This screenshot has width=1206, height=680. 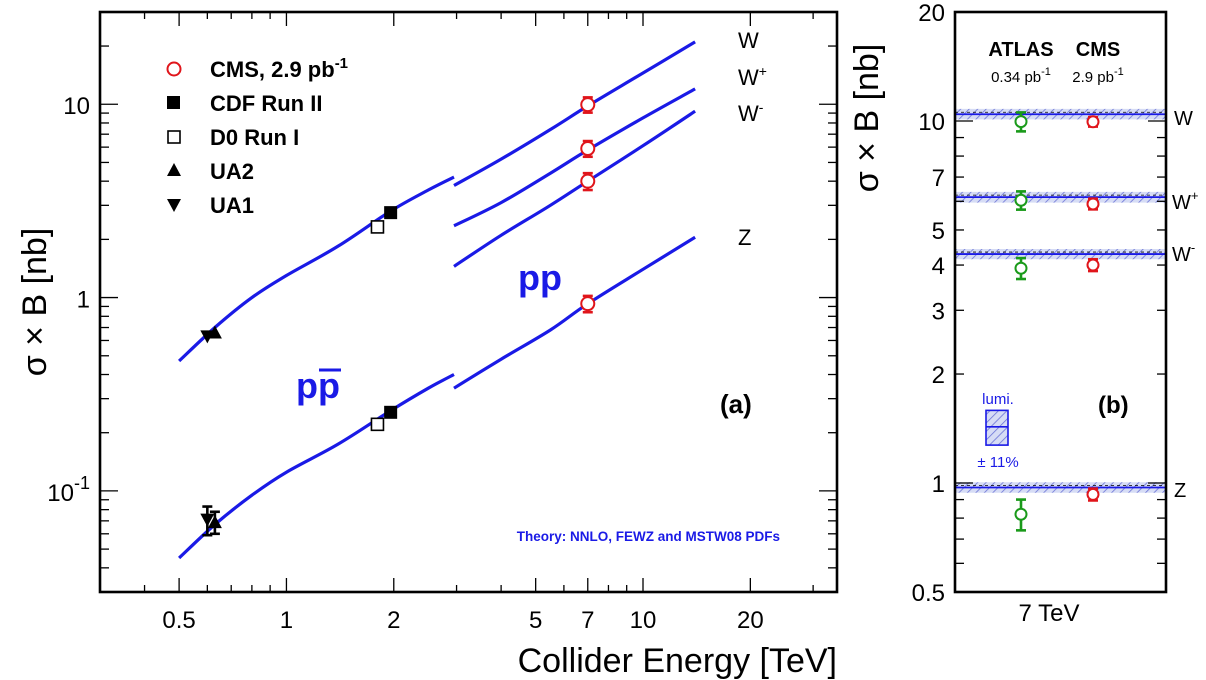 I want to click on point-atlas-z, so click(x=1021, y=515).